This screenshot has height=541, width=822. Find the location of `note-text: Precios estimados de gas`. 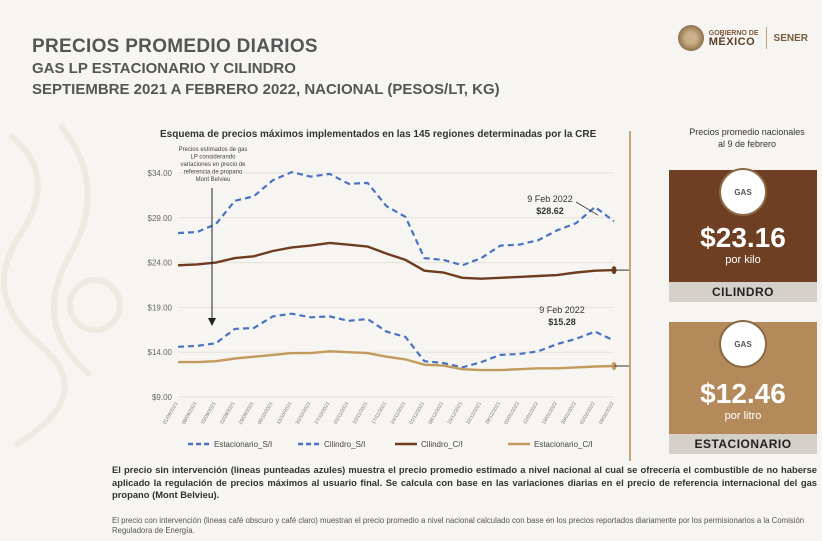

note-text: Precios estimados de gas is located at coordinates (213, 150).